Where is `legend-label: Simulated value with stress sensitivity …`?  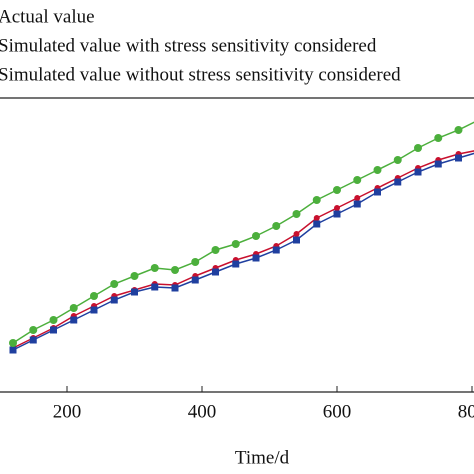
legend-label: Simulated value with stress sensitivity … is located at coordinates (188, 45).